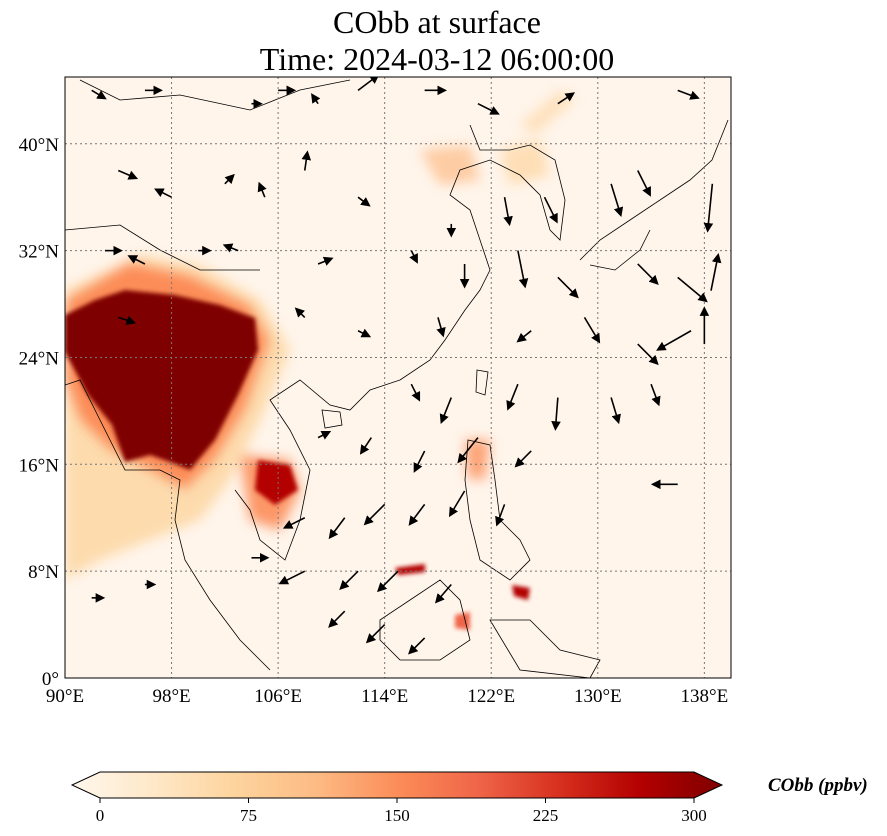  Describe the element at coordinates (100, 815) in the screenshot. I see `colorbar-tick-label: 0` at that location.